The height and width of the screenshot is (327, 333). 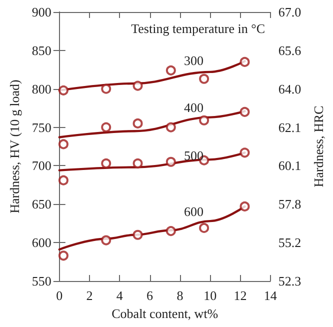 What do you see at coordinates (42, 12) in the screenshot?
I see `y-tick-label: 900` at bounding box center [42, 12].